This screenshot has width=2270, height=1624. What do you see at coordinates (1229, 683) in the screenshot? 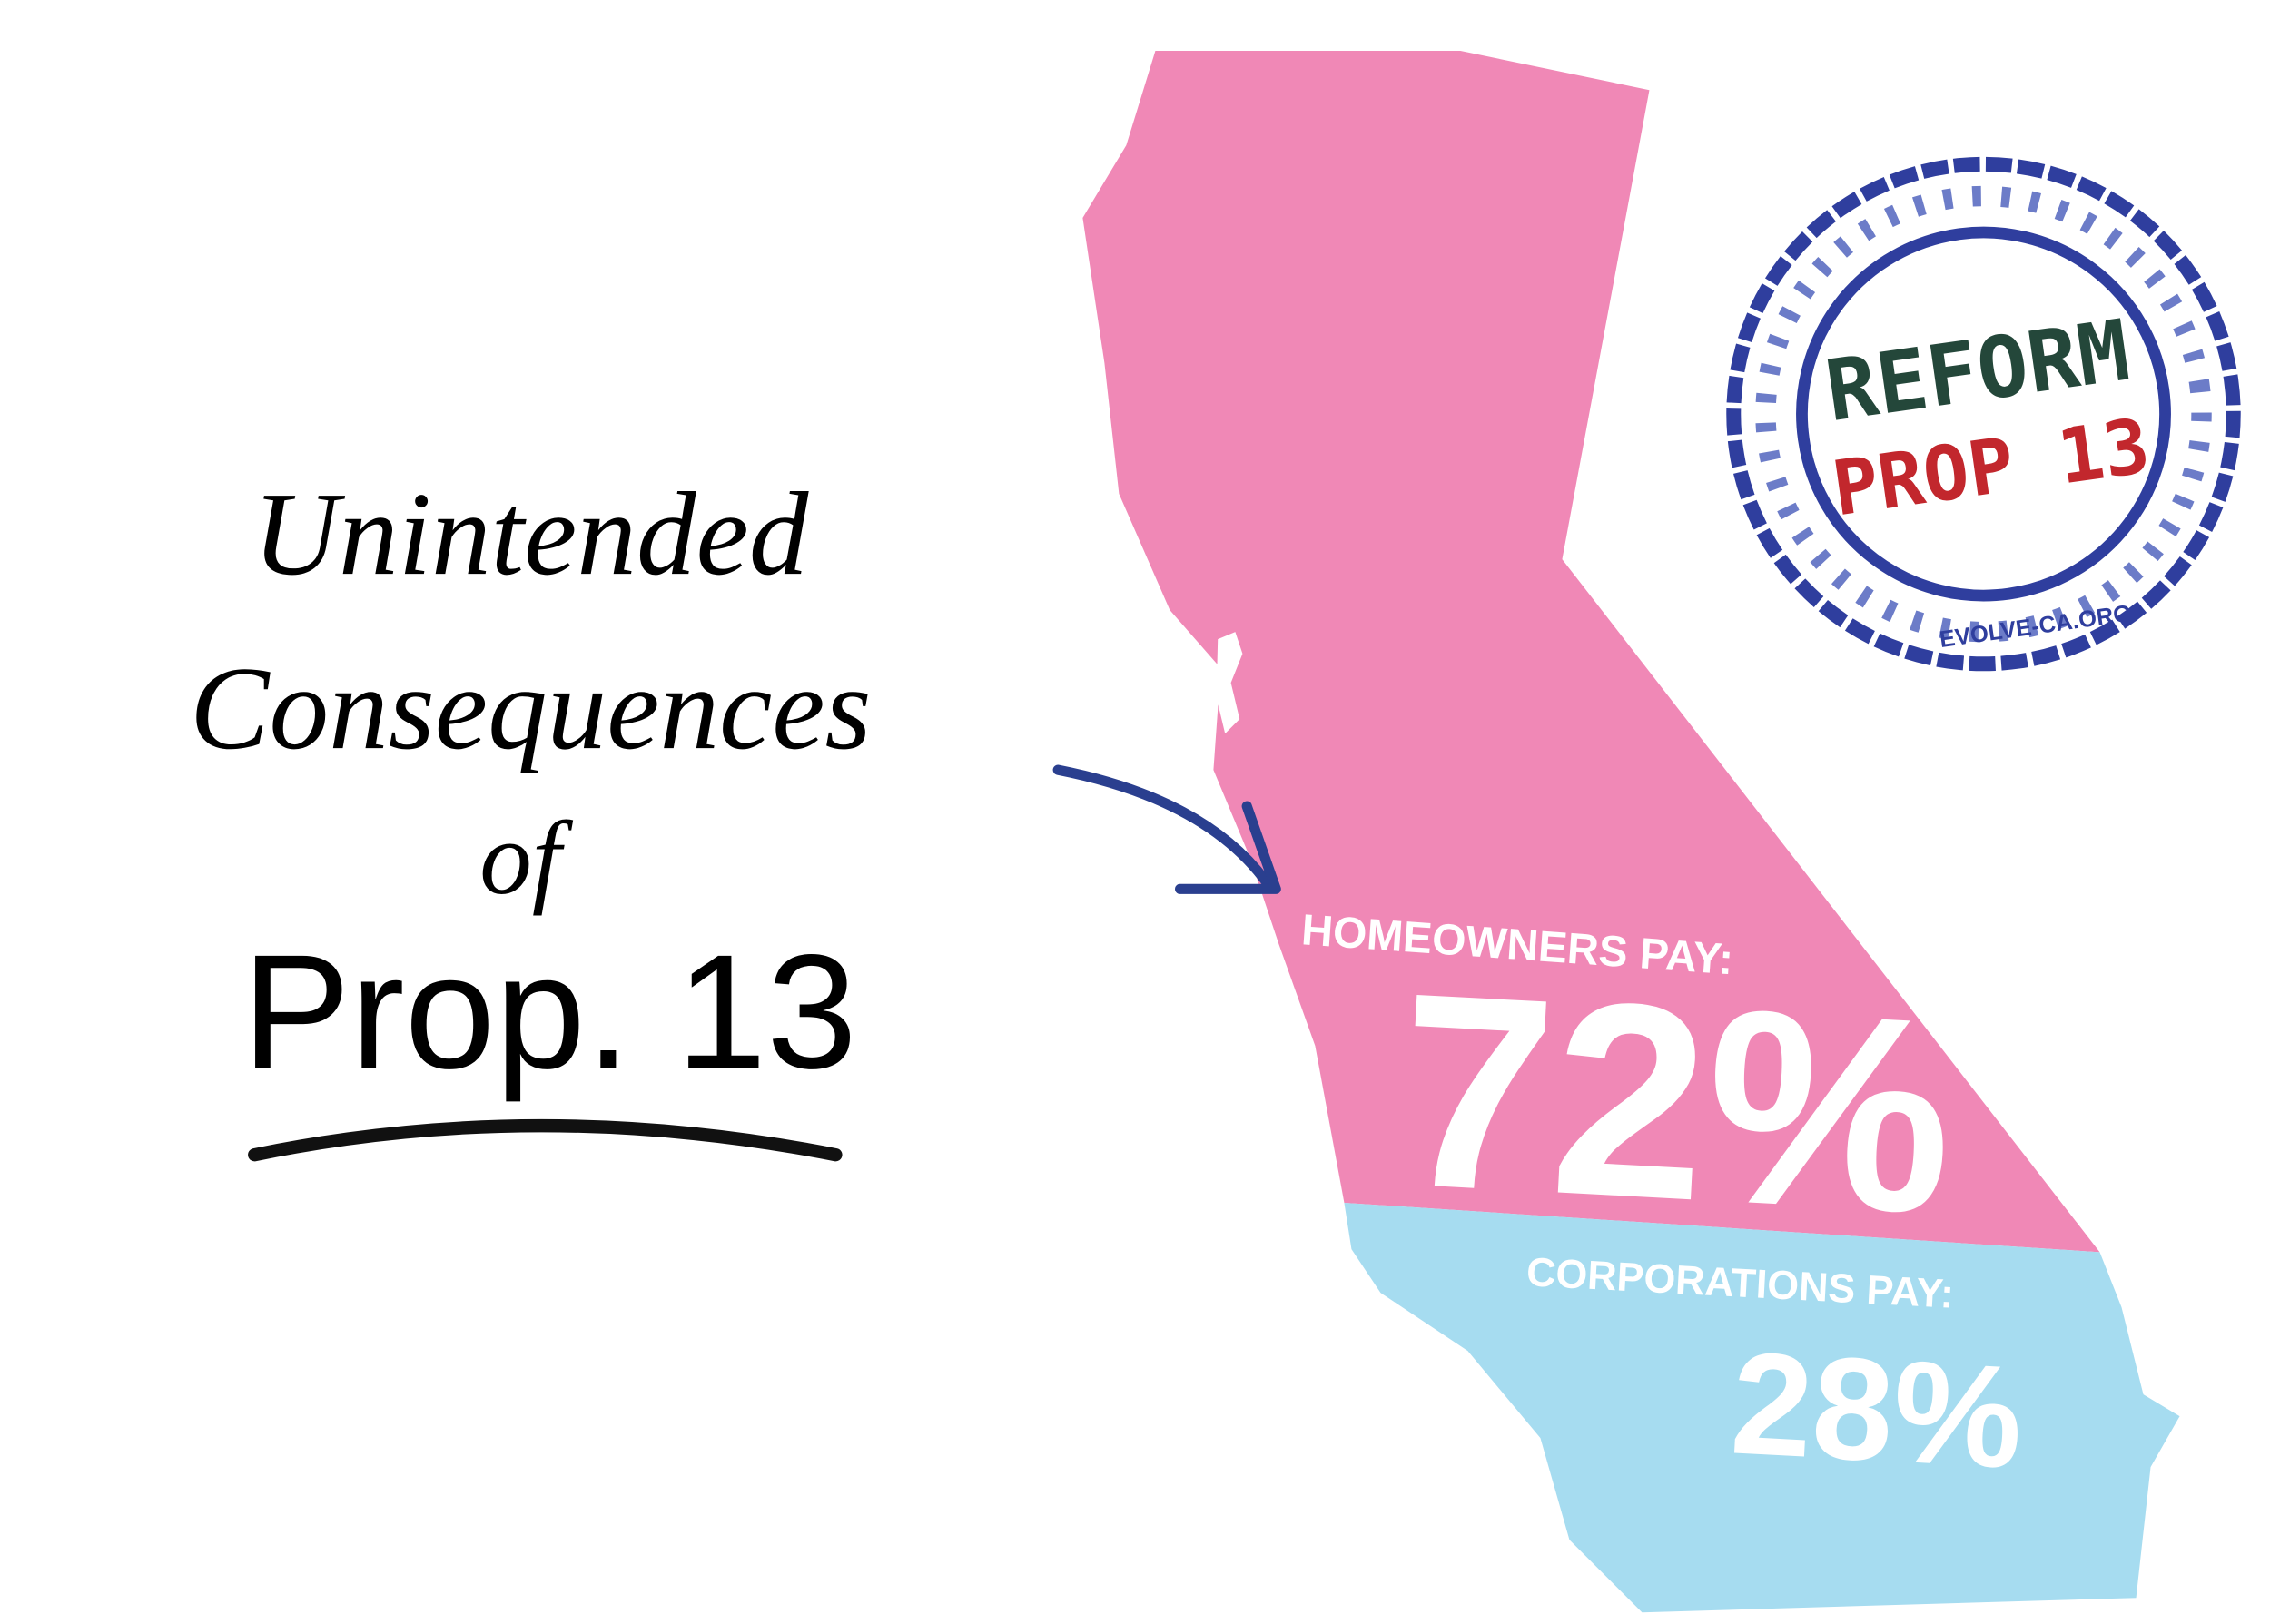
I see `bay` at bounding box center [1229, 683].